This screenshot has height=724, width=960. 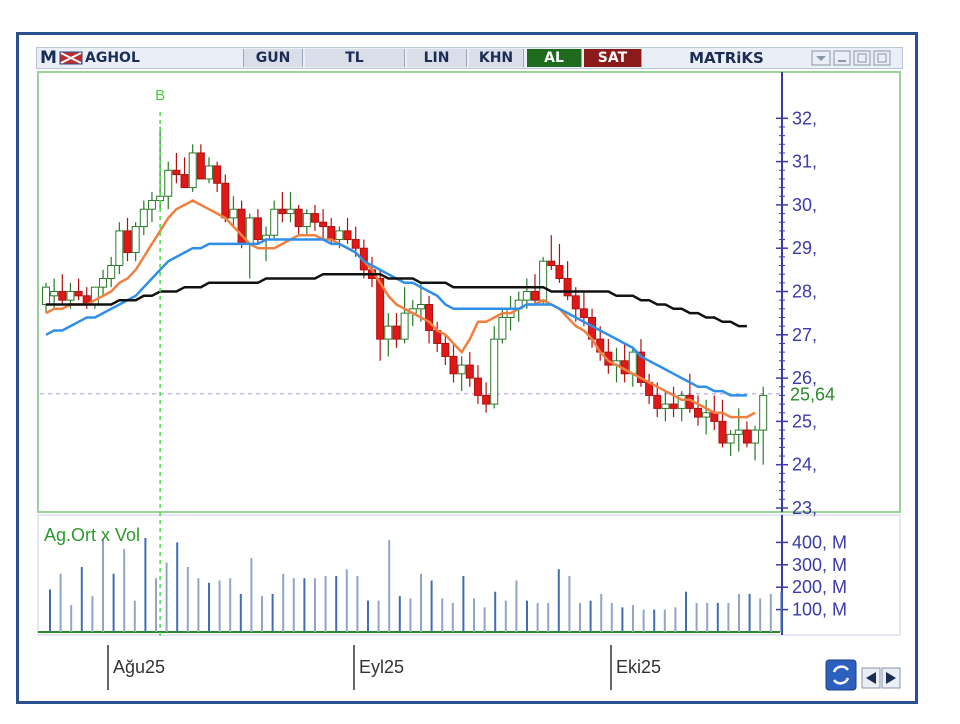 I want to click on arrow-left-icon, so click(x=871, y=678).